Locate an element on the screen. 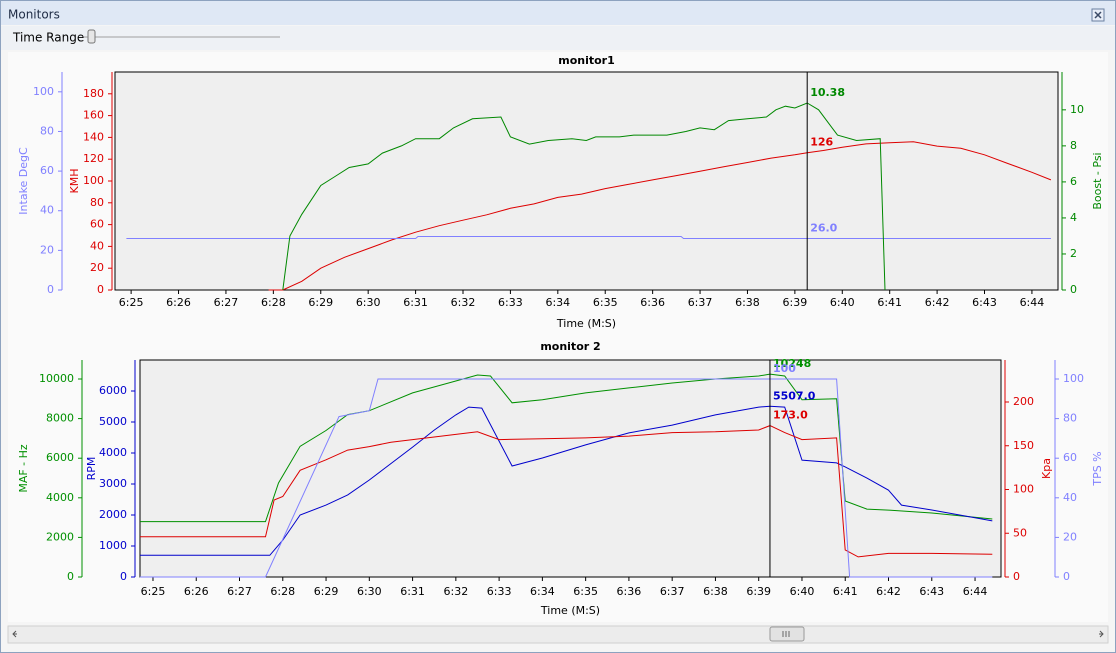 This screenshot has width=1116, height=653. series-line is located at coordinates (588, 237).